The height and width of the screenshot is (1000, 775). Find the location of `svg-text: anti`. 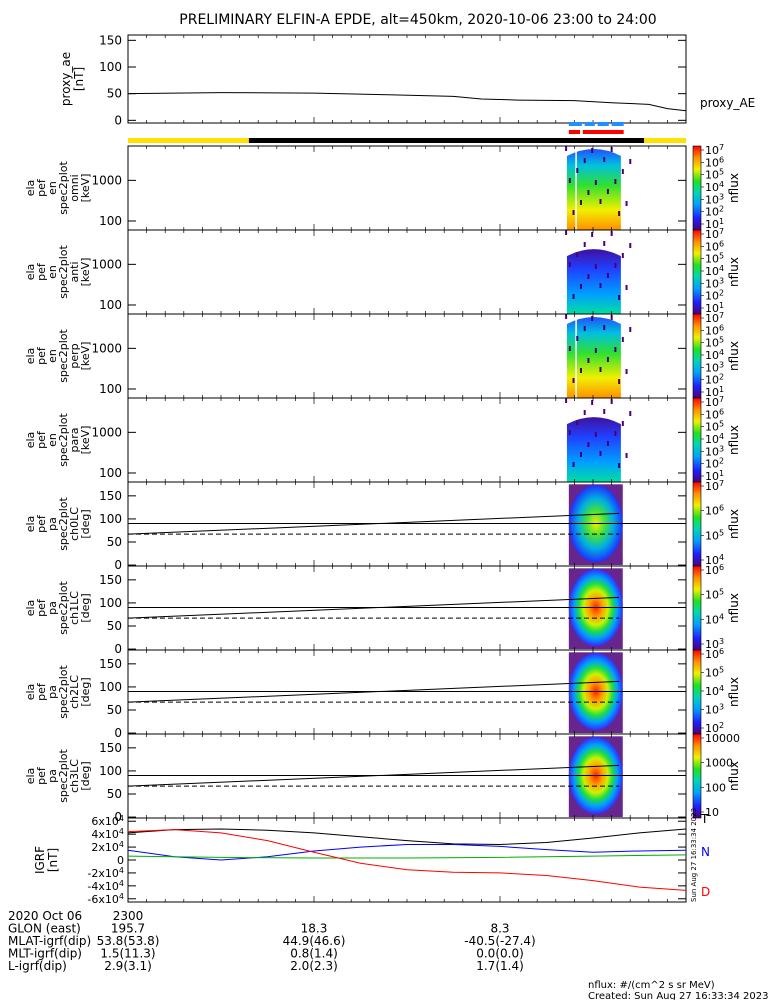

svg-text: anti is located at coordinates (74, 271).